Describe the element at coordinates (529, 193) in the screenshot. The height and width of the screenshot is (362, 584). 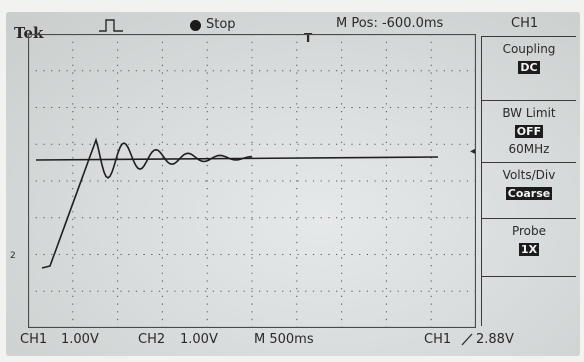
I see `volts-div-value: Coarse` at that location.